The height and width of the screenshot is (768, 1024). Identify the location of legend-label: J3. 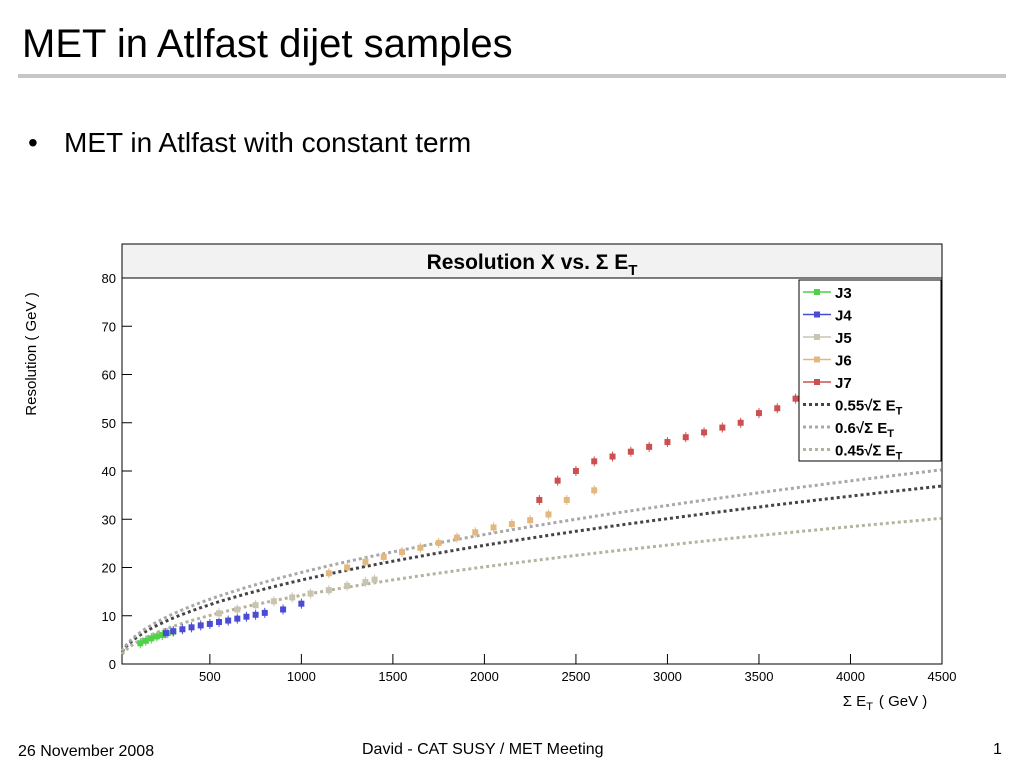
(843, 293).